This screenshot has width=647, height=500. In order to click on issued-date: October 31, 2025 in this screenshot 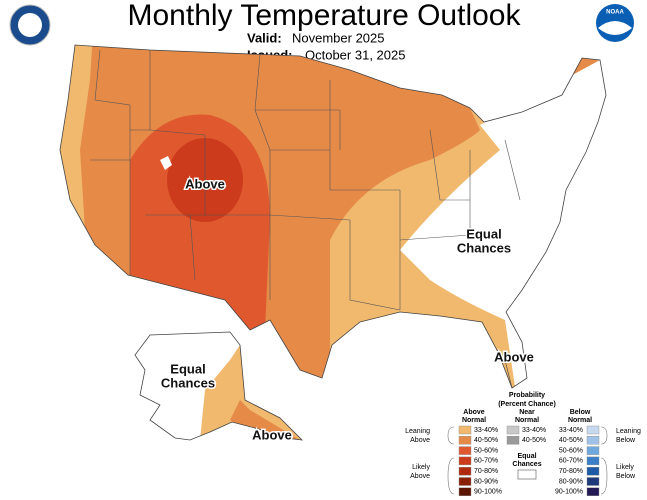, I will do `click(355, 54)`.